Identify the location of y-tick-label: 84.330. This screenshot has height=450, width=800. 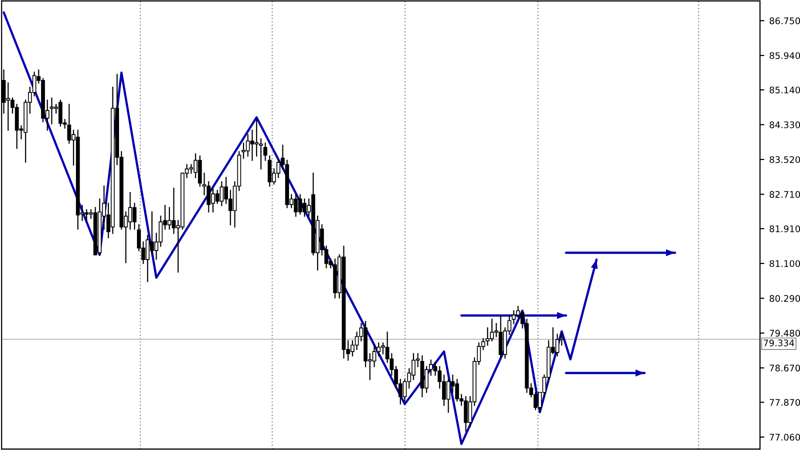
(785, 124).